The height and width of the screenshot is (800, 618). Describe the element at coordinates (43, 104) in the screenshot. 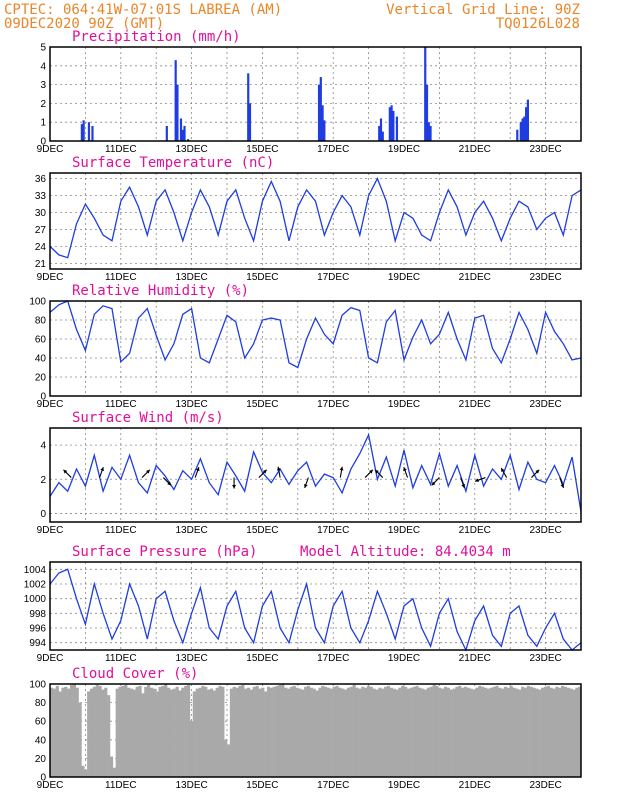

I see `y-tick-label: 2` at that location.